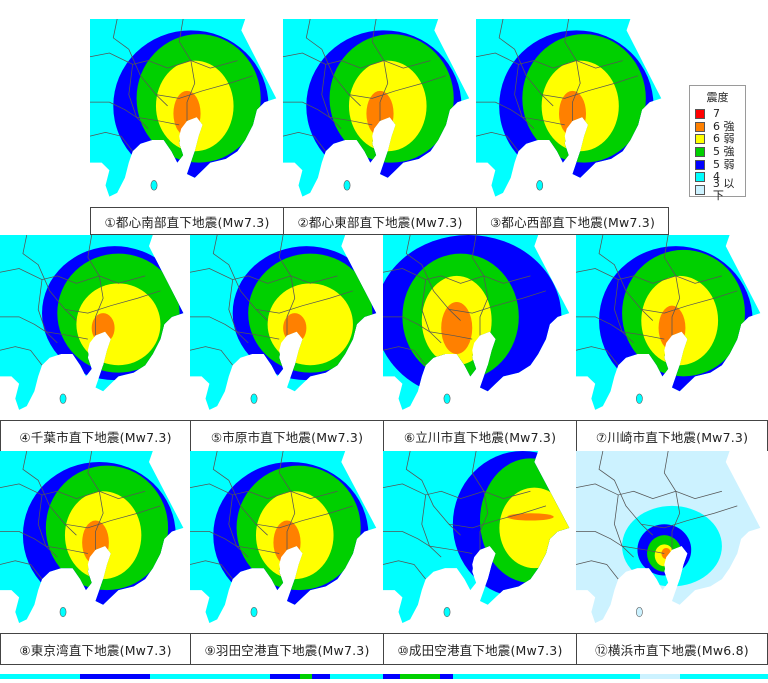  I want to click on panel-10: ⑩成田空港直下地震(Mw7.3), so click(480, 558).